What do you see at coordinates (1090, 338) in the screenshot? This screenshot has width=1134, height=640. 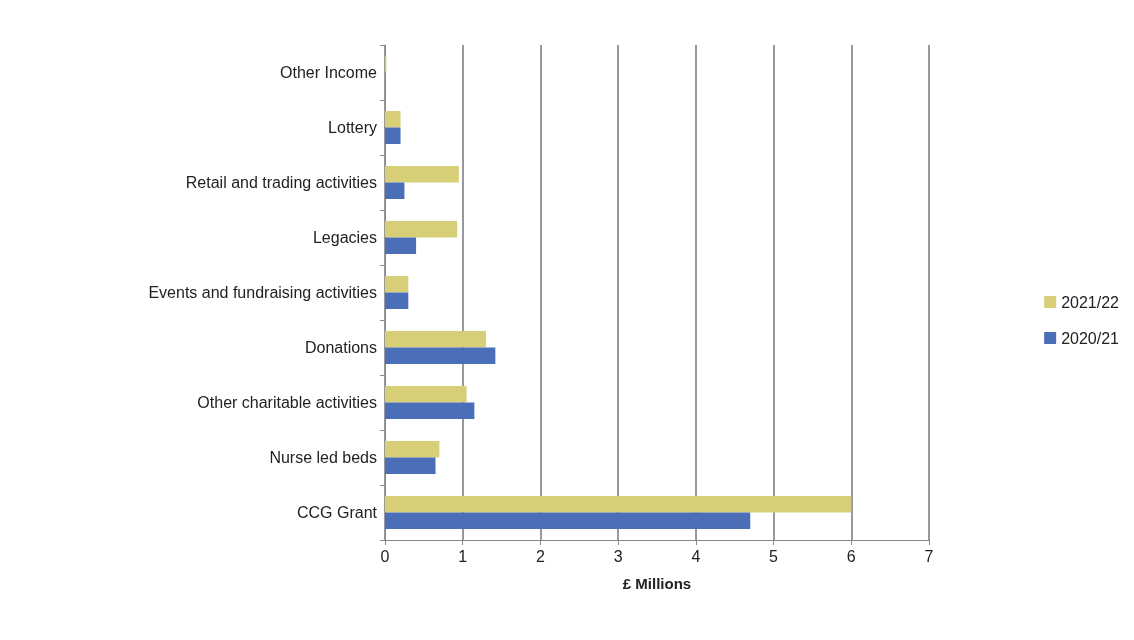 I see `legend-label: 2020/21` at bounding box center [1090, 338].